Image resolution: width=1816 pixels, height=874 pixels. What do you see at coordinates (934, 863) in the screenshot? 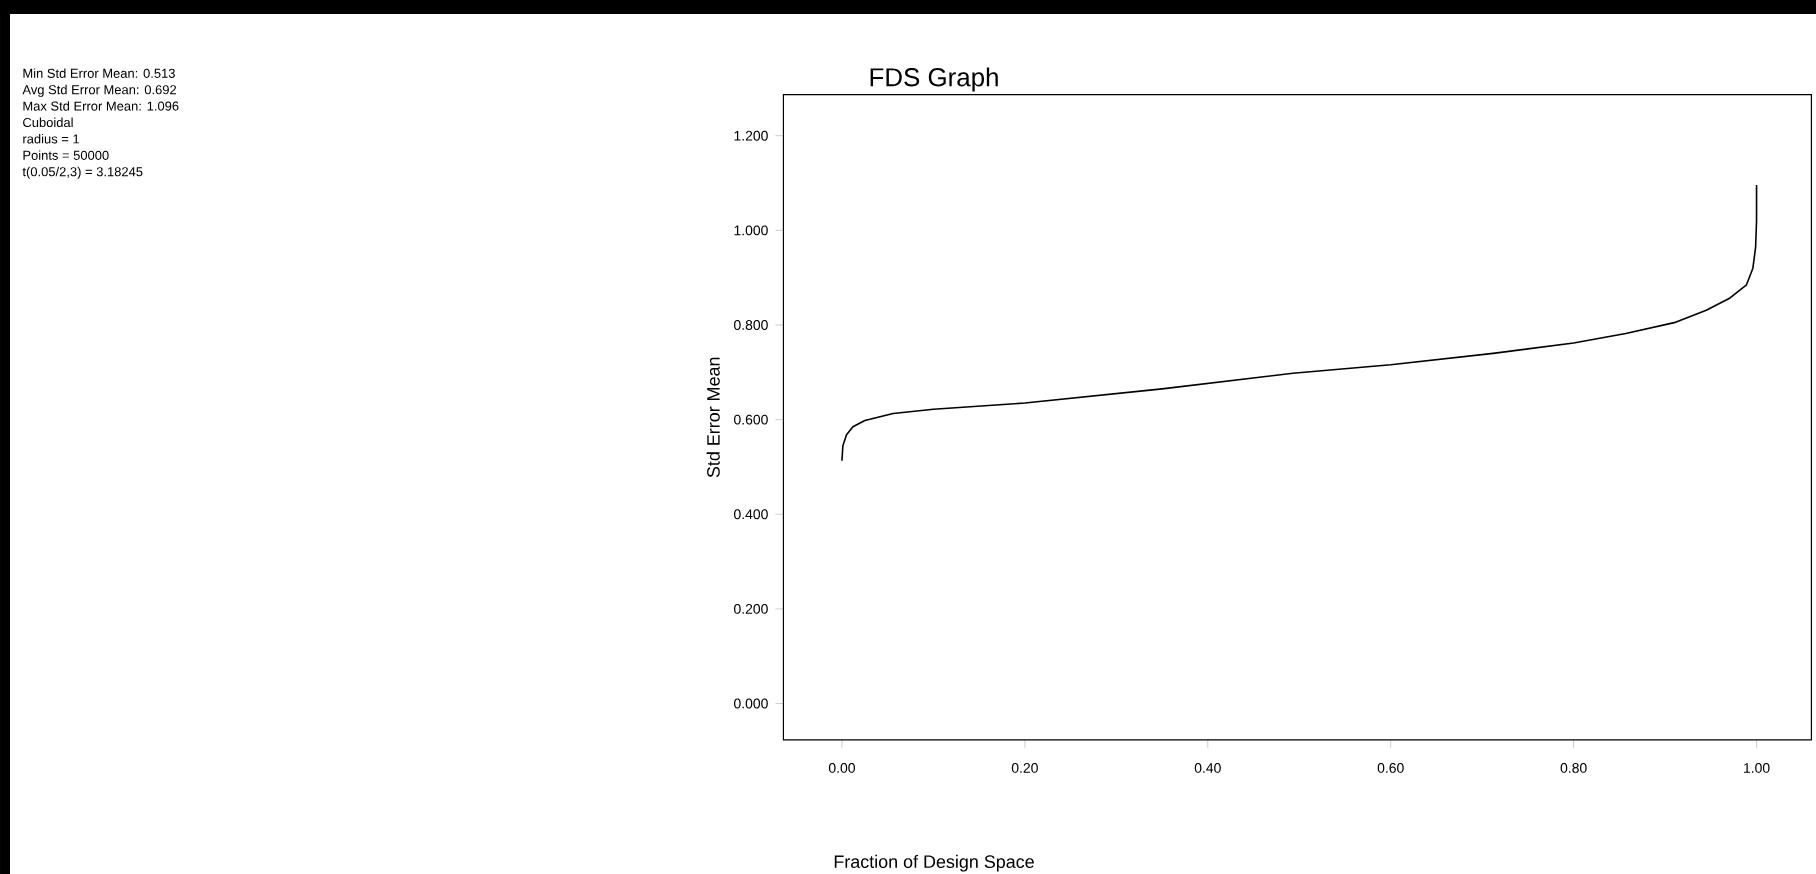
I see `x-axis-title: Fraction of Design Space` at bounding box center [934, 863].